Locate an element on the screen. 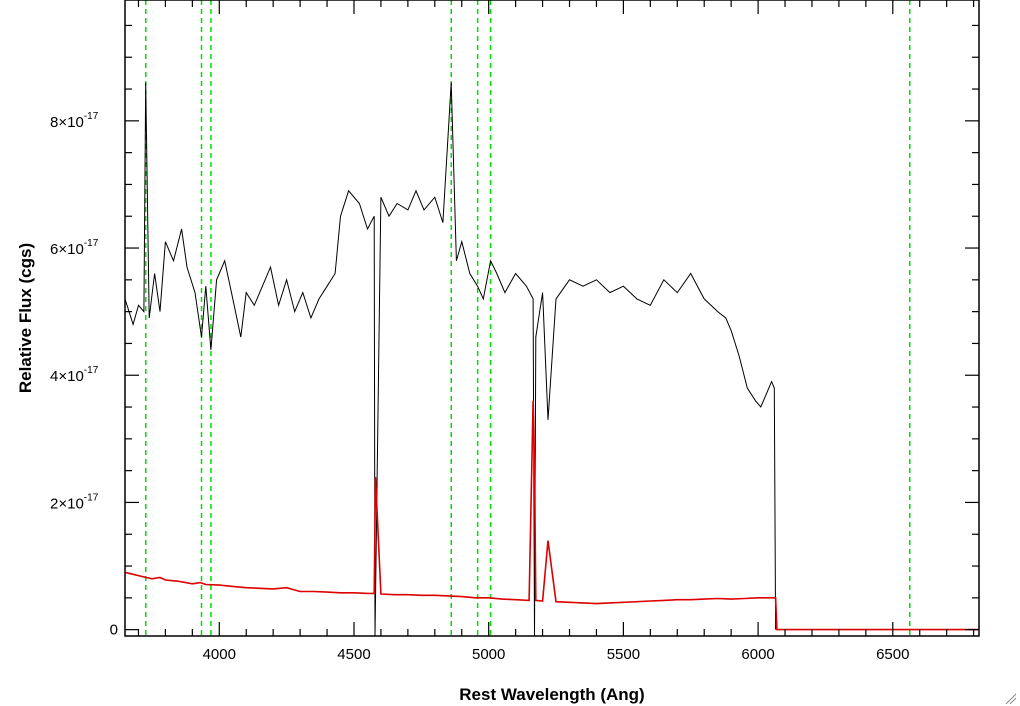  x-tick-label: 4500 is located at coordinates (353, 654).